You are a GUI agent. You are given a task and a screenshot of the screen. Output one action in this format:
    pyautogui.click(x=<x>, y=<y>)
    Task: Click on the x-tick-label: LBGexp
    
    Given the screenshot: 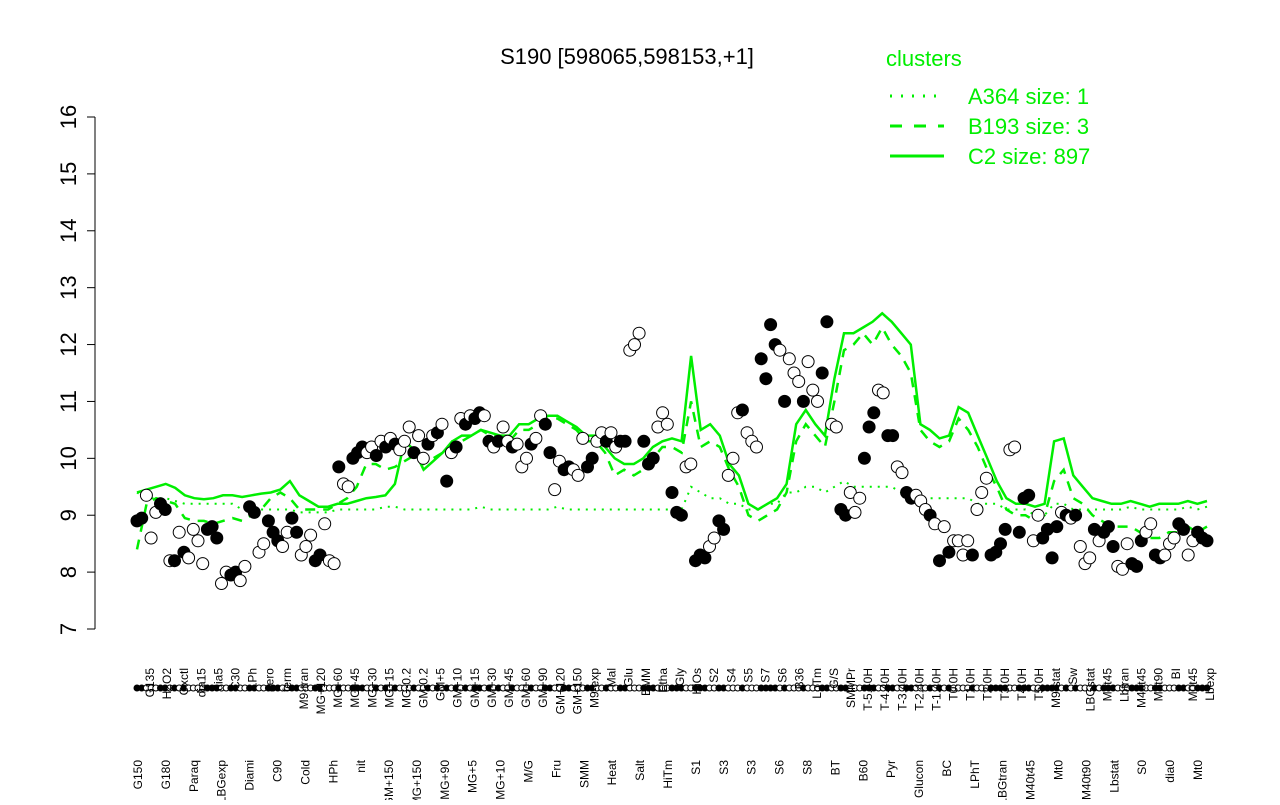 What is the action you would take?
    pyautogui.click(x=222, y=780)
    